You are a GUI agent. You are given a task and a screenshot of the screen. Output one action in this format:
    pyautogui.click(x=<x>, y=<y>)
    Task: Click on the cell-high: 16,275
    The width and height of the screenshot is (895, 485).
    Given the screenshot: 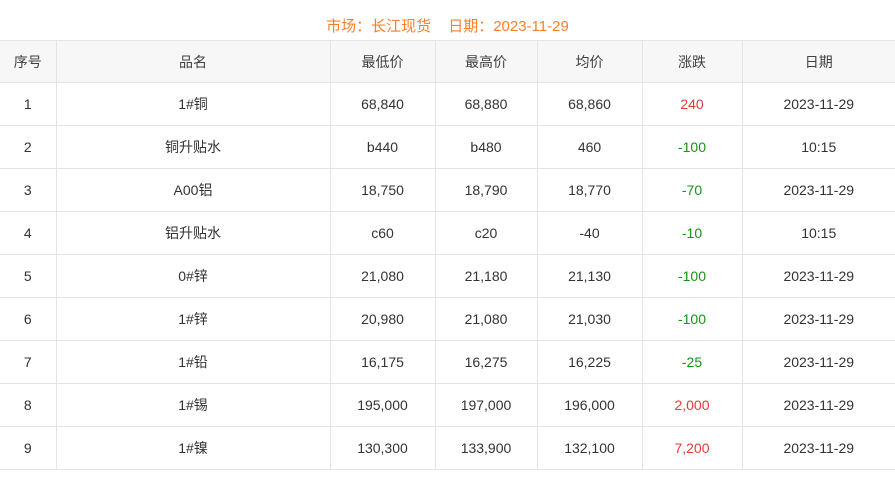 What is the action you would take?
    pyautogui.click(x=486, y=362)
    